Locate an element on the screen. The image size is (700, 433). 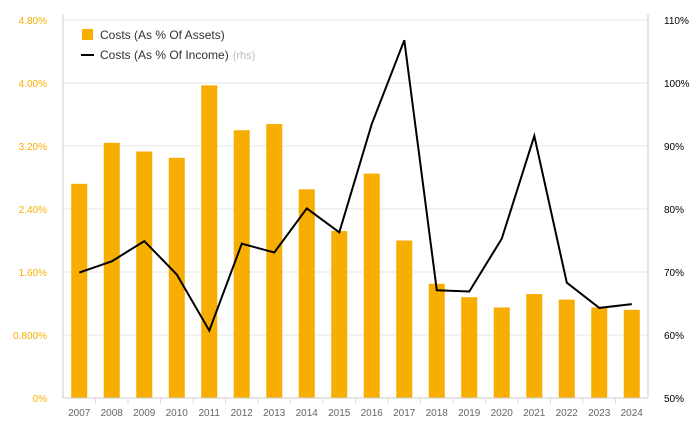
y-right-tick-label: 60% is located at coordinates (674, 336).